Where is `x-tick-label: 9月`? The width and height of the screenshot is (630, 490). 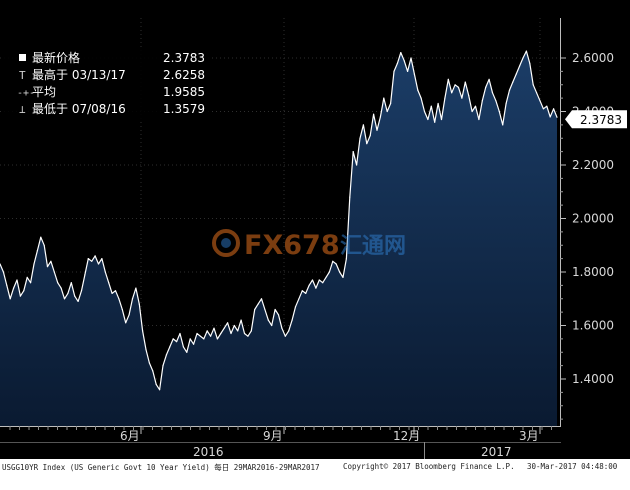 x-tick-label: 9月 is located at coordinates (273, 436).